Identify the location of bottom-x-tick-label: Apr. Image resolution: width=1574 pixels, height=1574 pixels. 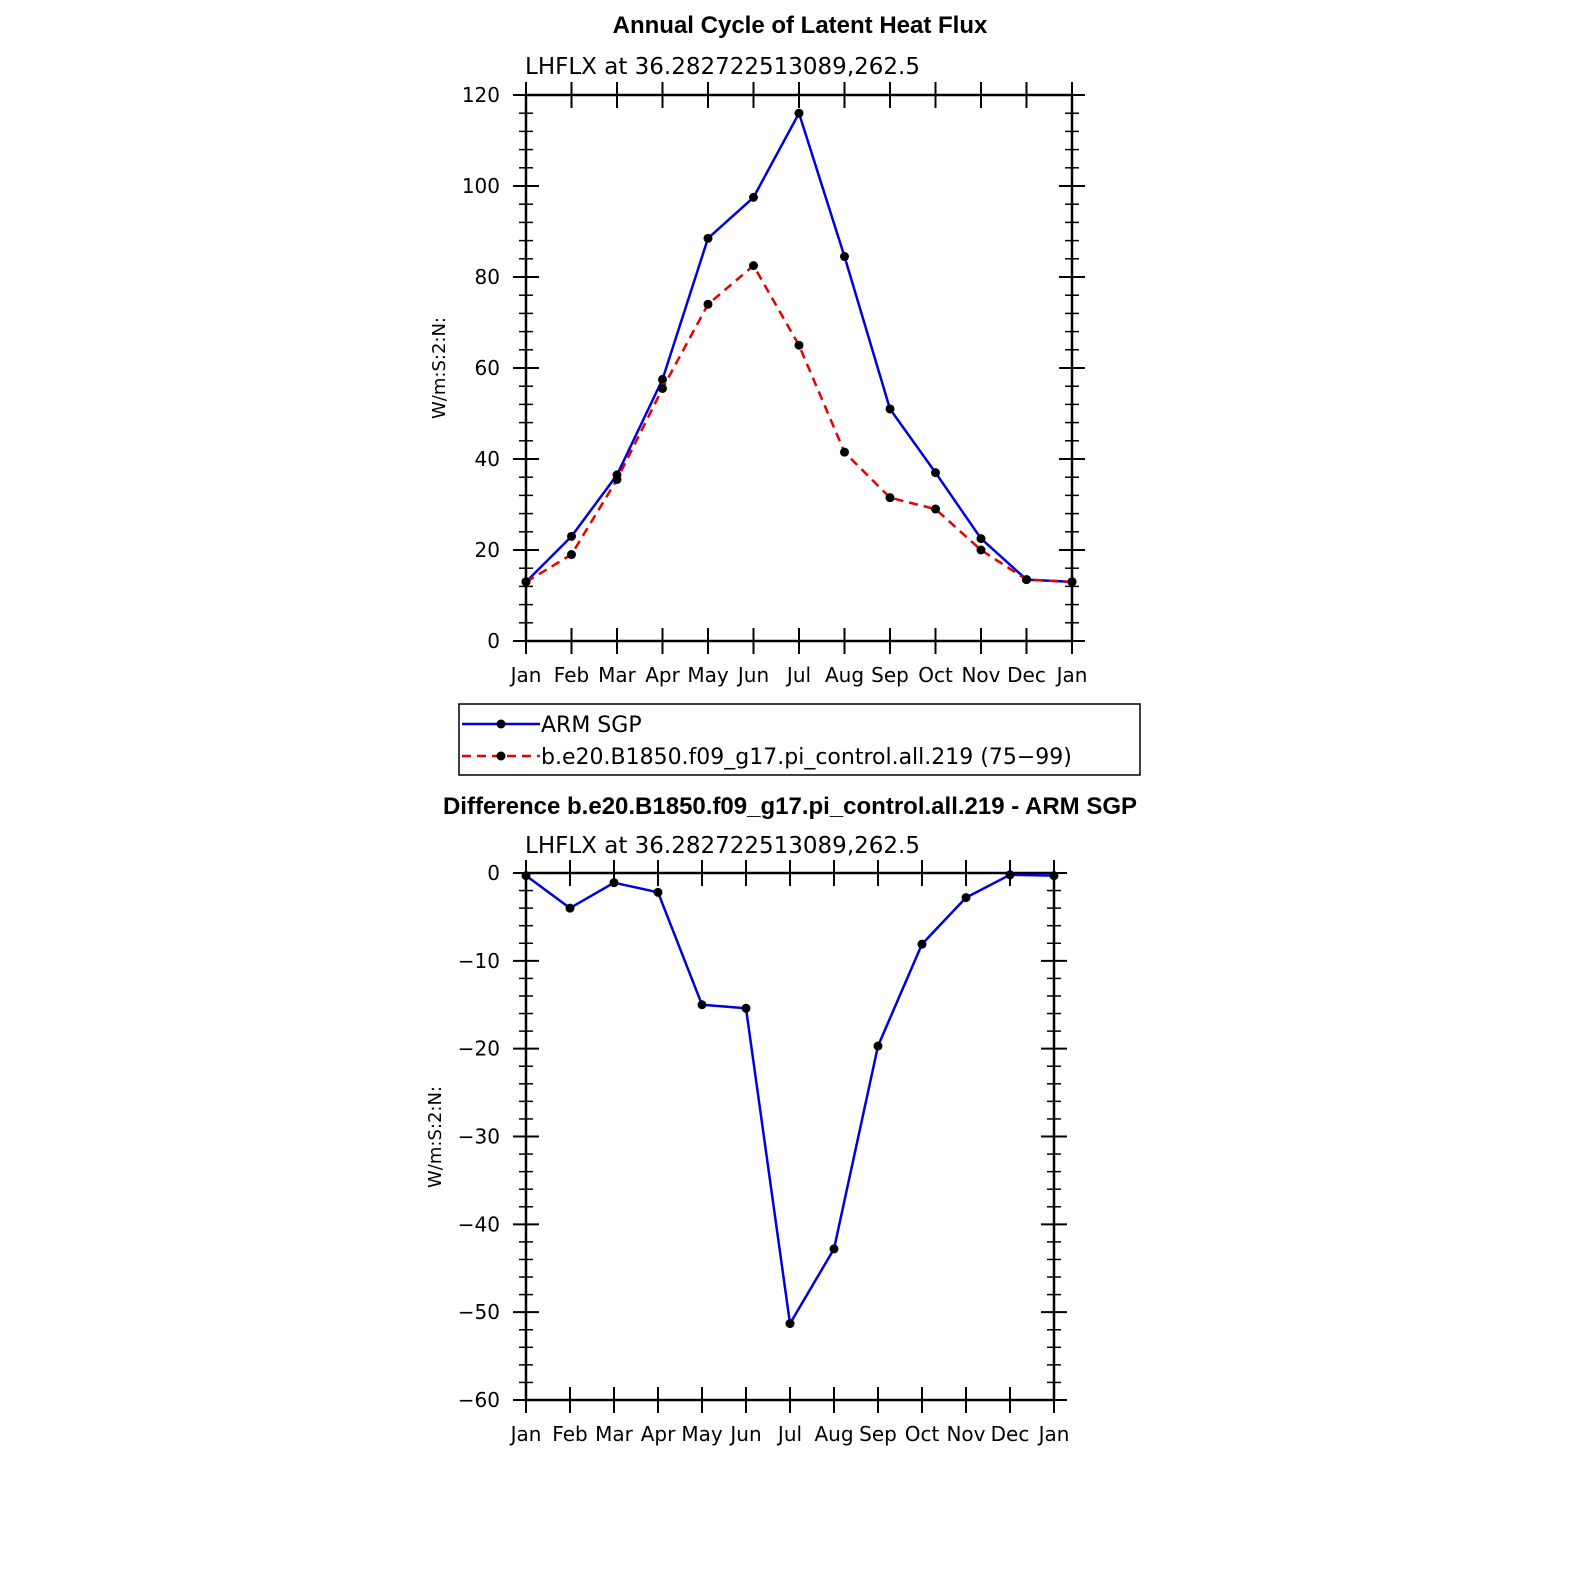
(658, 1434).